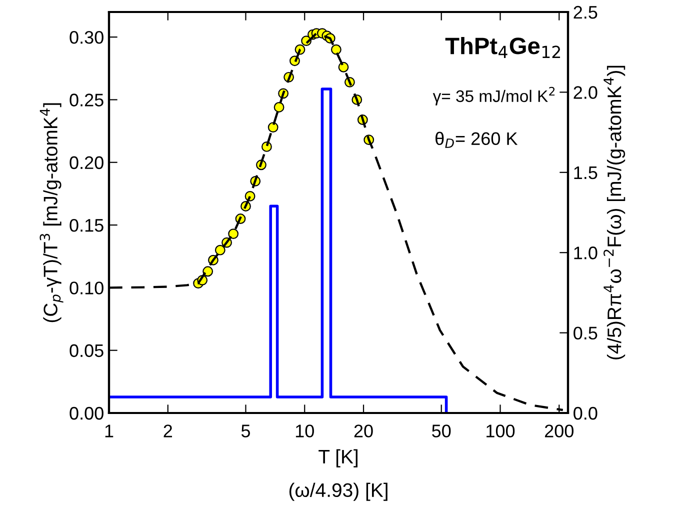 The height and width of the screenshot is (515, 674). Describe the element at coordinates (52, 212) in the screenshot. I see `y-axis-title: (C$_{p}$-γT)/T$^{3}$ [mJ/g-atomK$^{4}$]` at that location.